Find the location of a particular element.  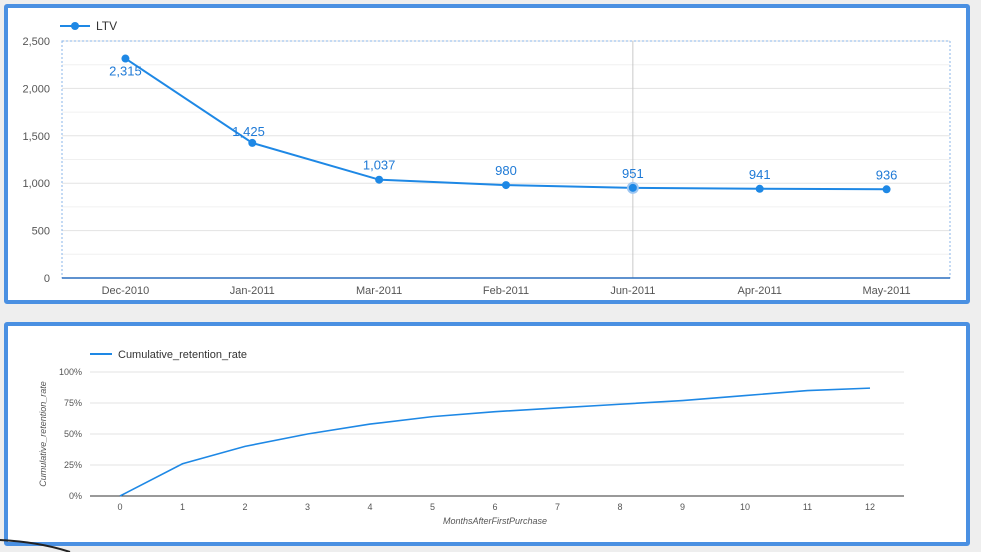

ltv-data-label: 2,315 is located at coordinates (125, 71).